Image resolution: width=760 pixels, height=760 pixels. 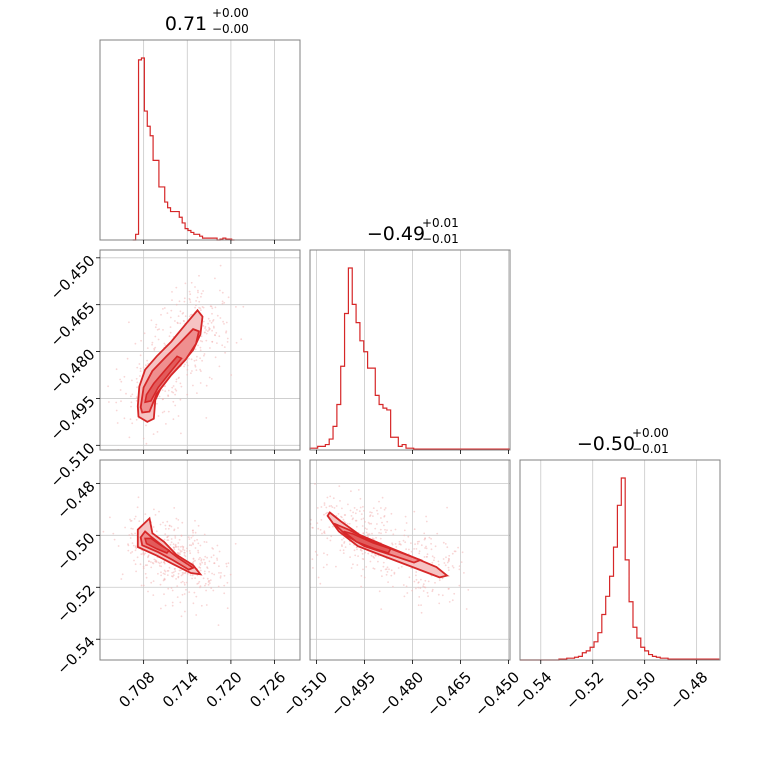 What do you see at coordinates (180, 689) in the screenshot?
I see `x-tick-label: 0.714` at bounding box center [180, 689].